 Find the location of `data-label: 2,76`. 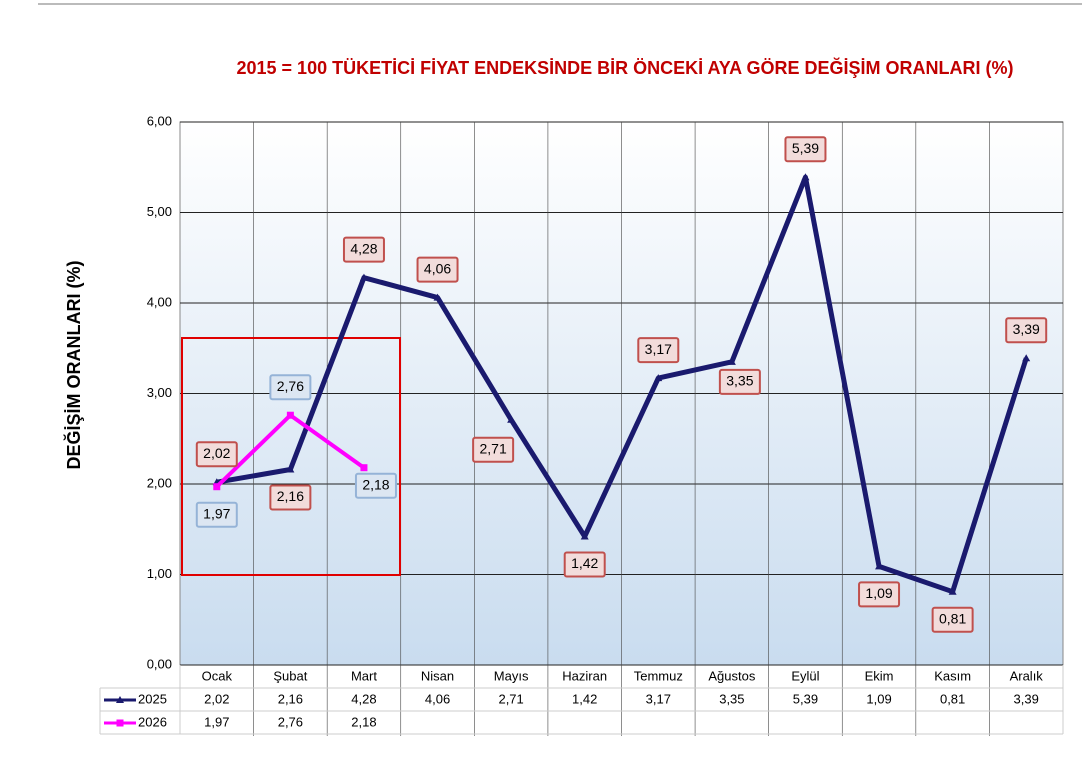

data-label: 2,76 is located at coordinates (290, 387).